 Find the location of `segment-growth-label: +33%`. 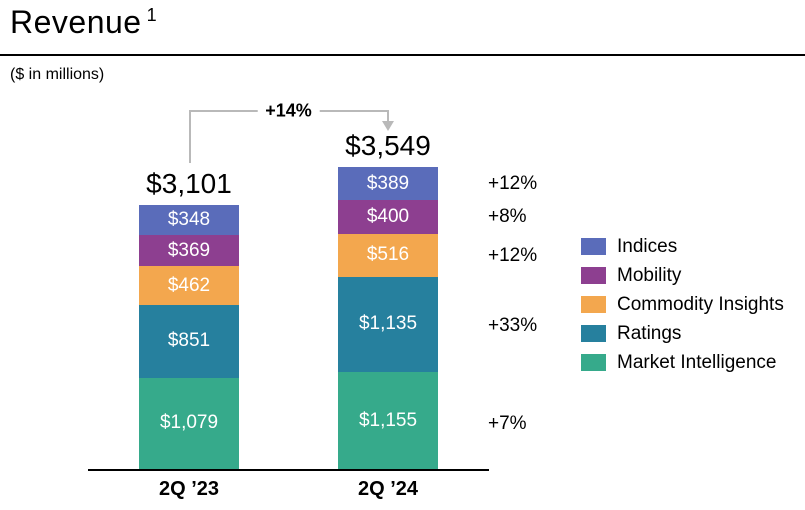

segment-growth-label: +33% is located at coordinates (513, 326).